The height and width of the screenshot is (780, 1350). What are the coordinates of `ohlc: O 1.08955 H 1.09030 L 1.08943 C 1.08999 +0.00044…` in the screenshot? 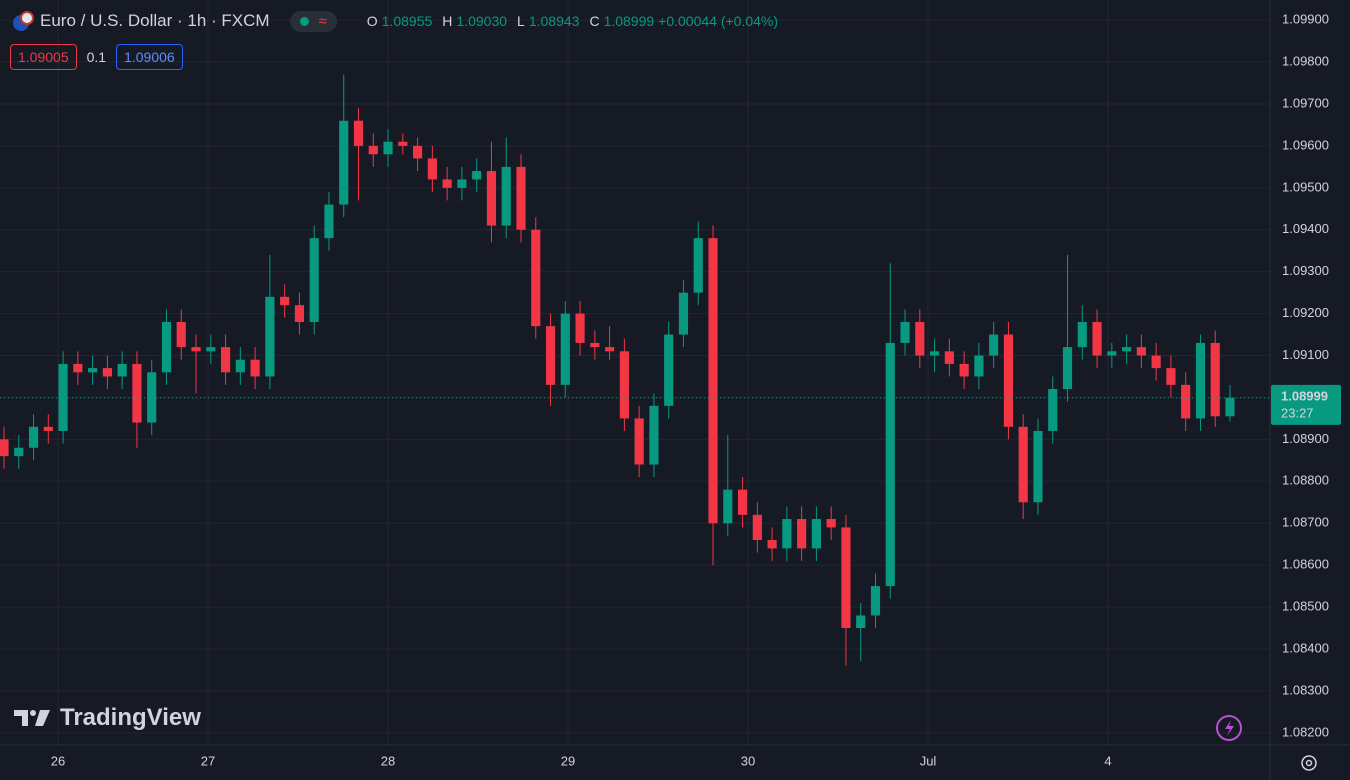 It's located at (569, 21).